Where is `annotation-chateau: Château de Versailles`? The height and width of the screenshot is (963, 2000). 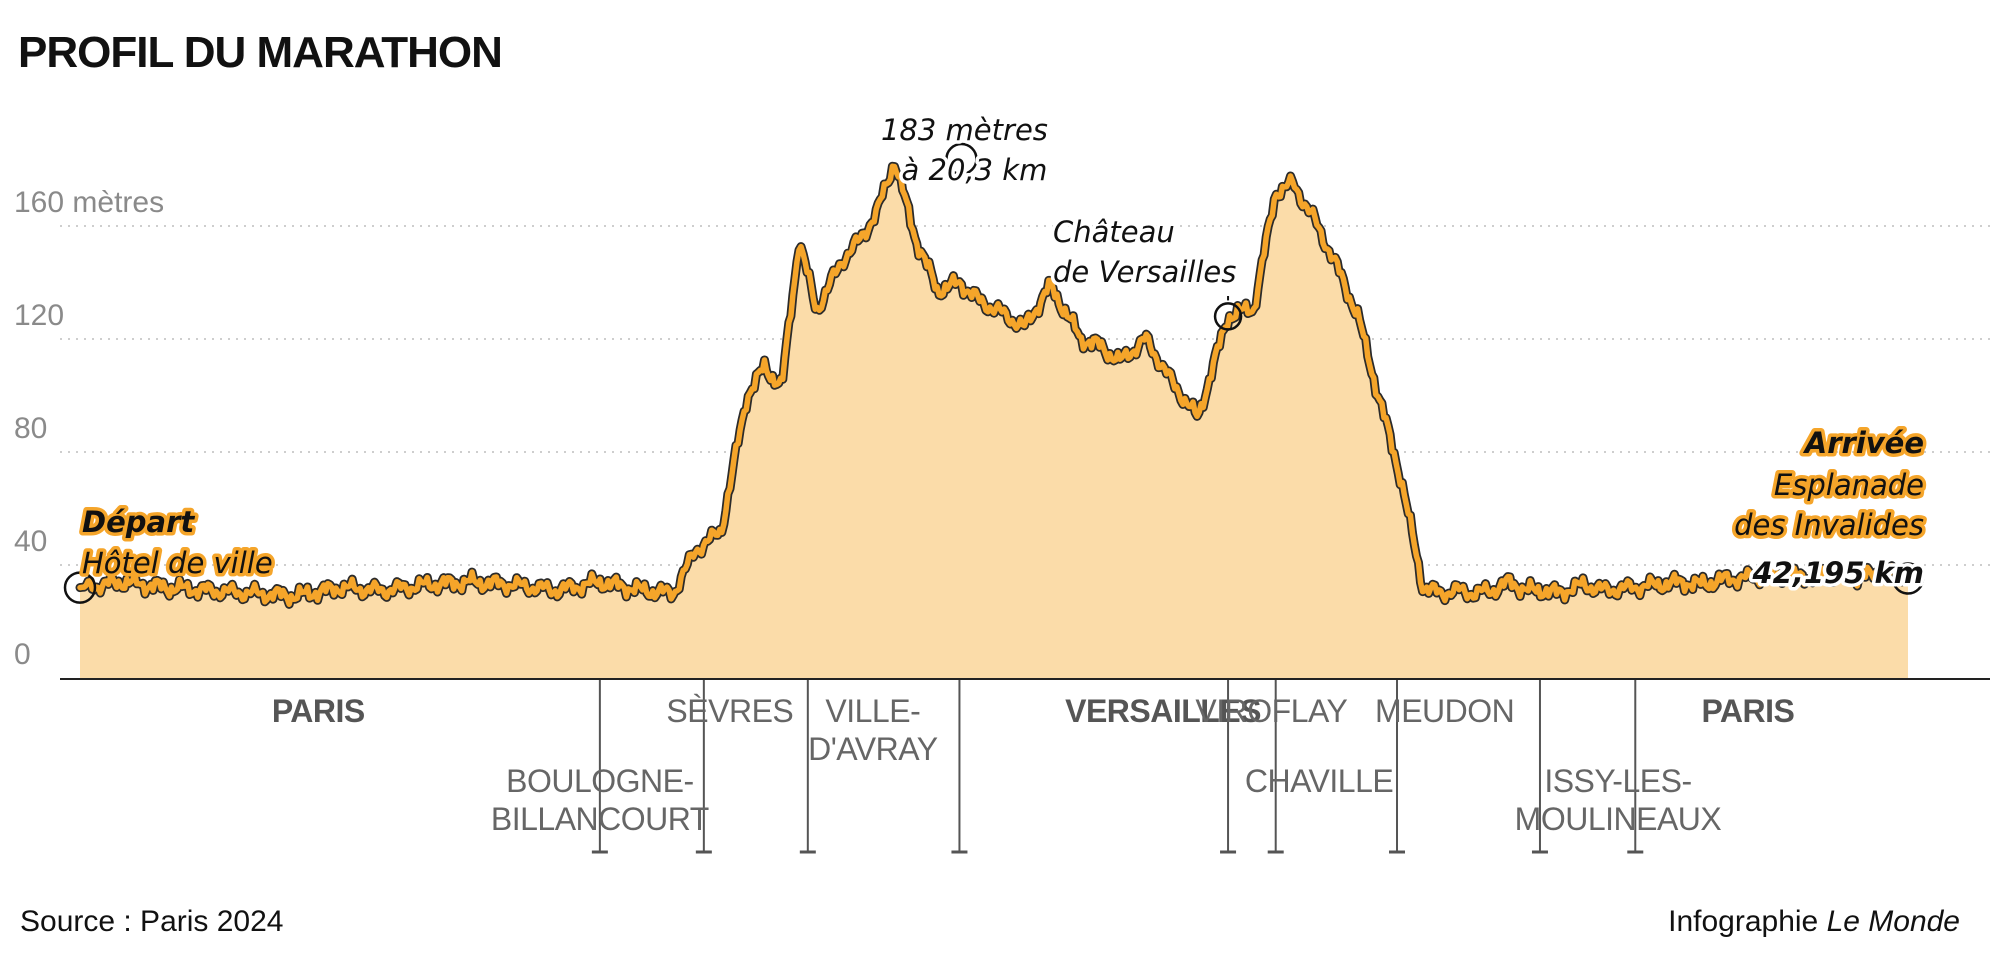 annotation-chateau: Château de Versailles is located at coordinates (1146, 271).